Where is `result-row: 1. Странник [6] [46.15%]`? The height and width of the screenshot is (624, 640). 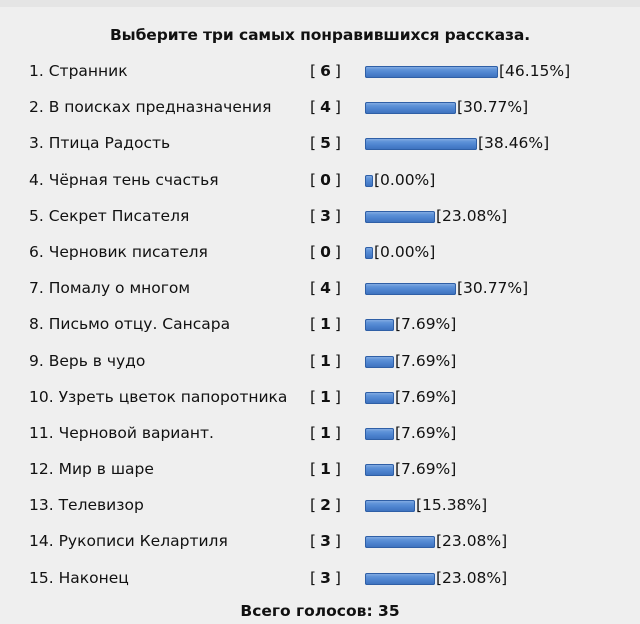 result-row: 1. Странник [6] [46.15%] is located at coordinates (320, 78).